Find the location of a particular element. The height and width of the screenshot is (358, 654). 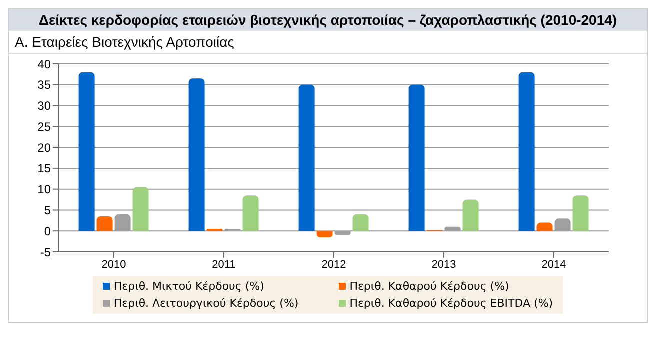

legend-label: Περιθ. Καθαρού Κέρδους EBITDA (%) is located at coordinates (452, 303).